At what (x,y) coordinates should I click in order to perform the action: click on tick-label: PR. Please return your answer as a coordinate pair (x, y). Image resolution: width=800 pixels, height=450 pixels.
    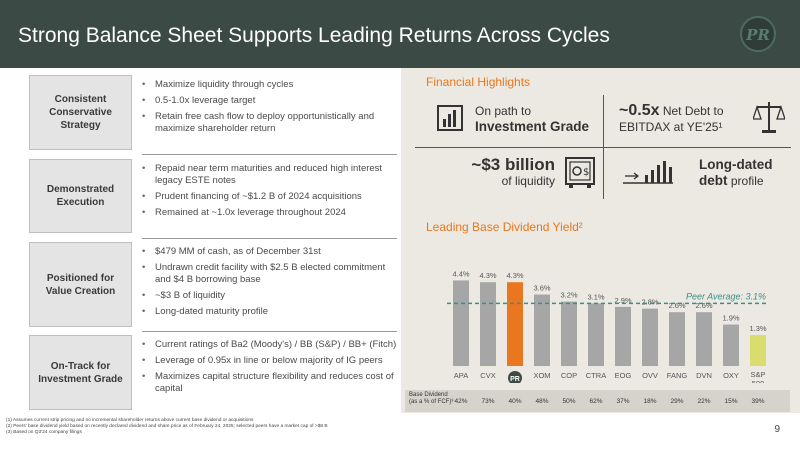
    Looking at the image, I should click on (515, 379).